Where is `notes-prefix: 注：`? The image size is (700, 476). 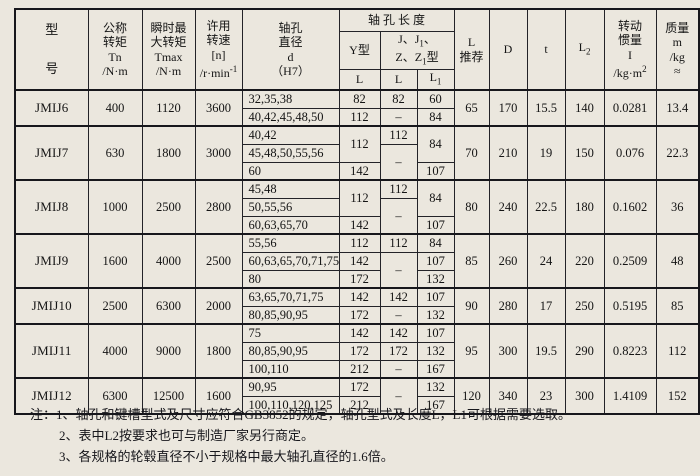
notes-prefix: 注： is located at coordinates (43, 414).